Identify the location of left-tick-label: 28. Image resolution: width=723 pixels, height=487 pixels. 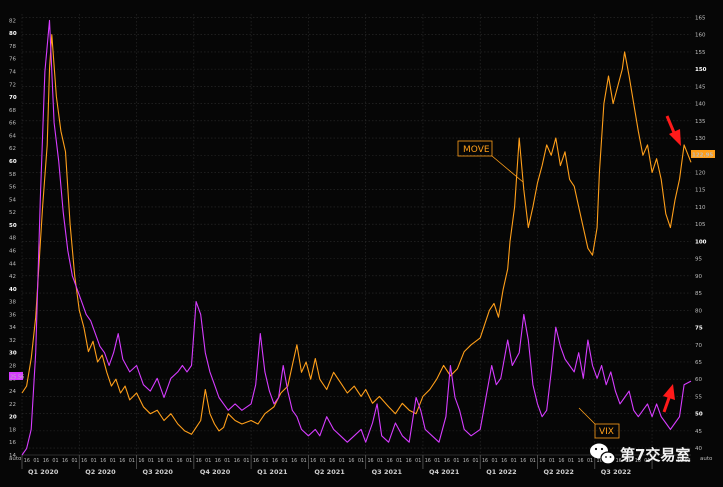
(12, 367).